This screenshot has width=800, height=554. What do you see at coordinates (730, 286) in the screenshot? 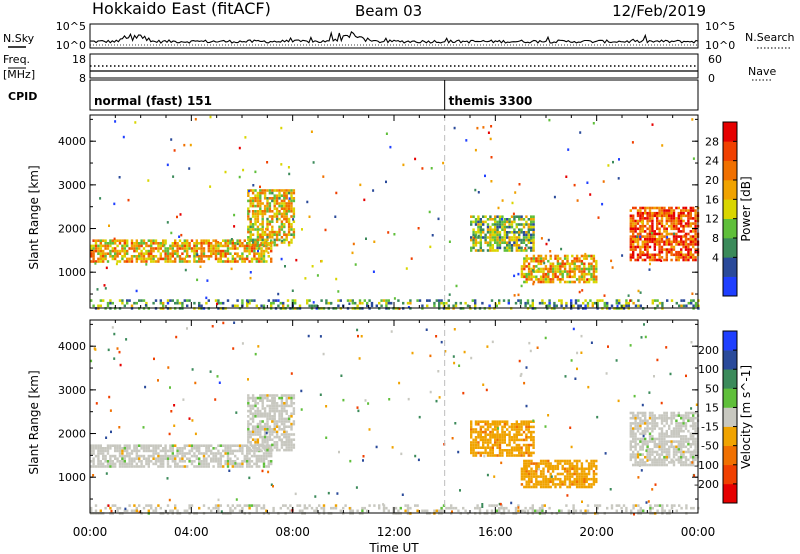
I see `colorbar-swatch` at bounding box center [730, 286].